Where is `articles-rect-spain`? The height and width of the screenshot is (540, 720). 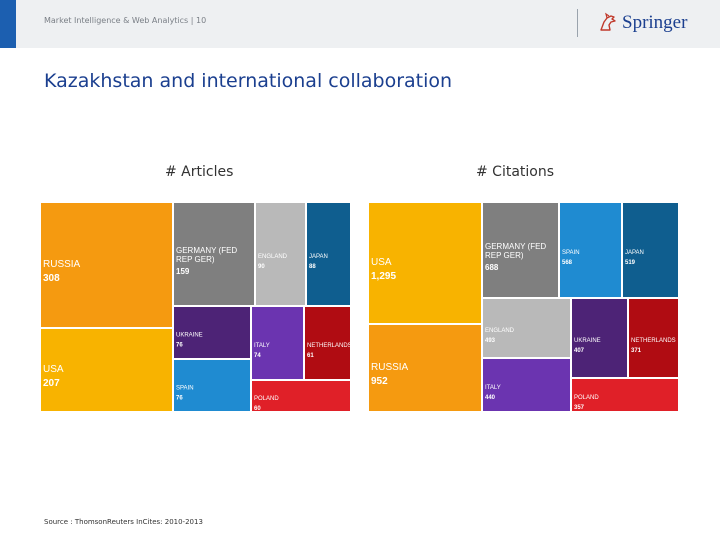 articles-rect-spain is located at coordinates (212, 385).